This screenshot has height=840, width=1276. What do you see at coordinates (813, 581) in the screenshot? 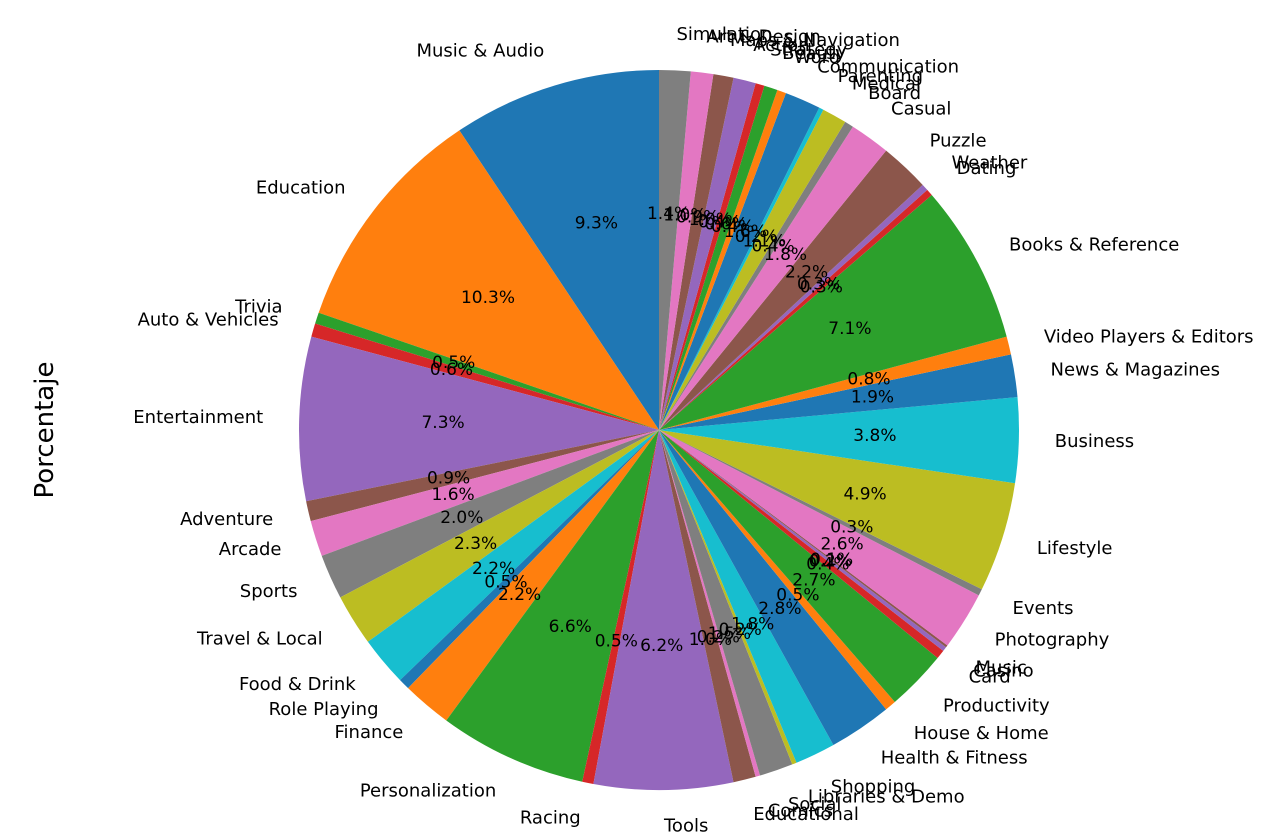
I see `pct-label-productivity: 2.7%` at bounding box center [813, 581].